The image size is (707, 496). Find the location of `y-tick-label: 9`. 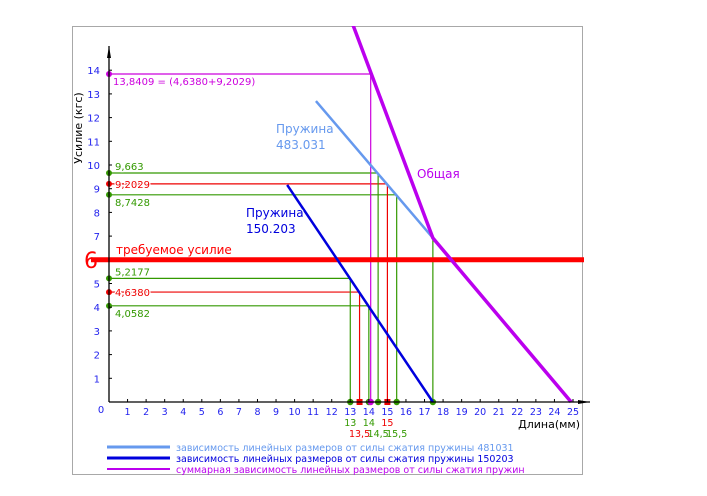

y-tick-label: 9 is located at coordinates (97, 190).